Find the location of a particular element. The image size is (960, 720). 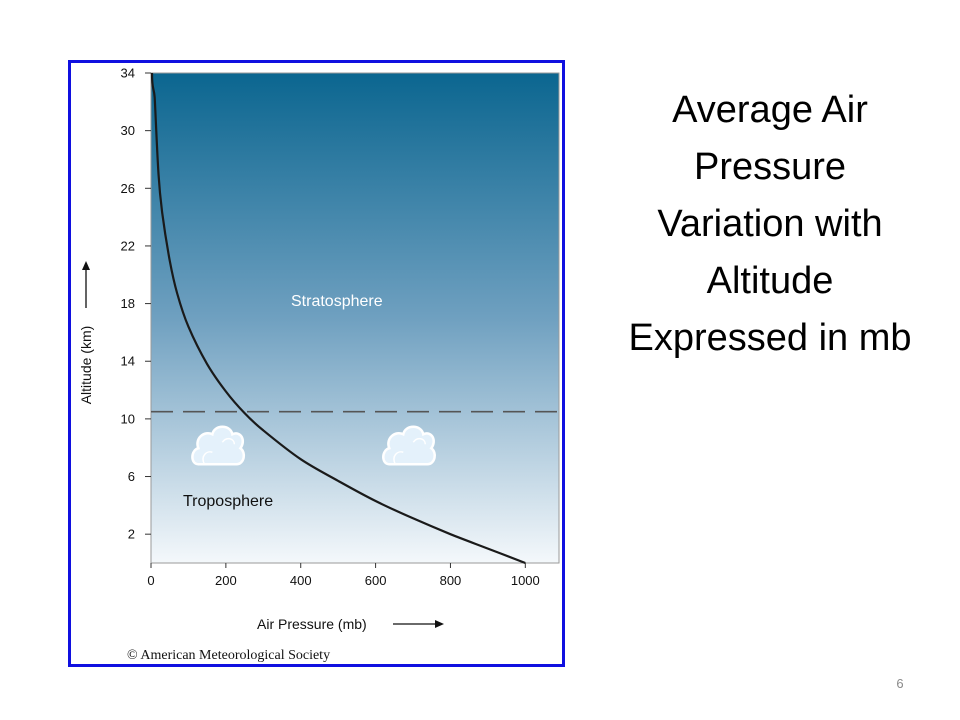

x-tick-label: 600 is located at coordinates (376, 580).